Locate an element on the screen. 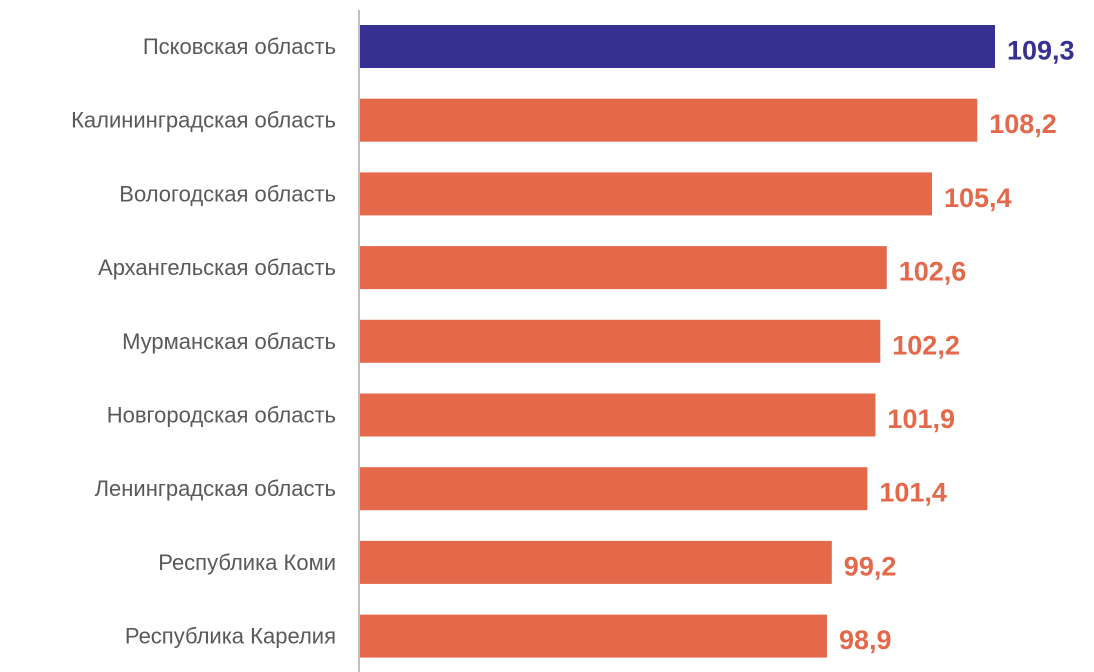  value-label: 109,3 is located at coordinates (1041, 51).